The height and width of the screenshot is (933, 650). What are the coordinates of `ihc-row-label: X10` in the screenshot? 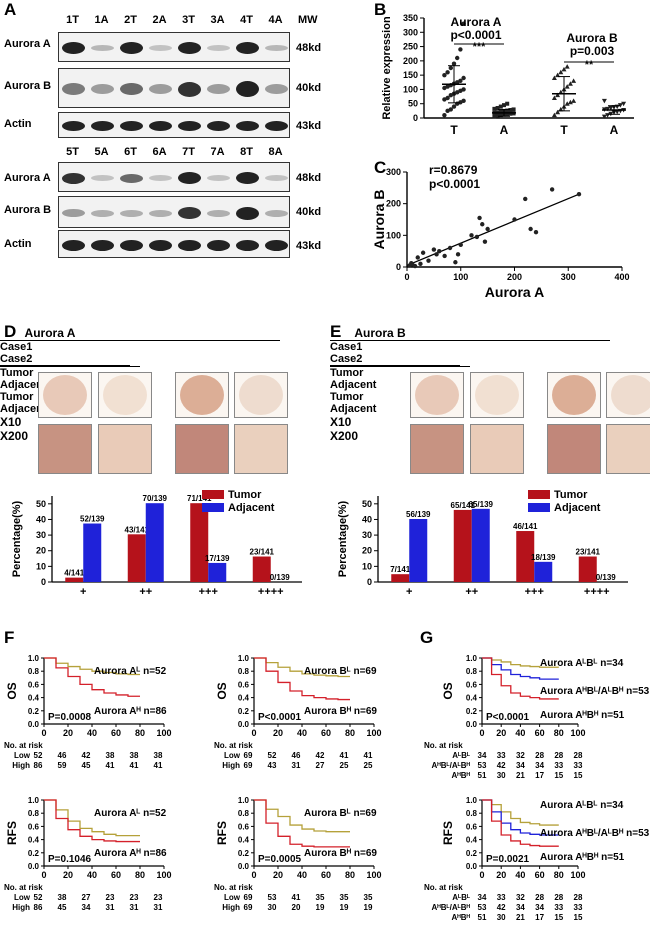 It's located at (11, 422).